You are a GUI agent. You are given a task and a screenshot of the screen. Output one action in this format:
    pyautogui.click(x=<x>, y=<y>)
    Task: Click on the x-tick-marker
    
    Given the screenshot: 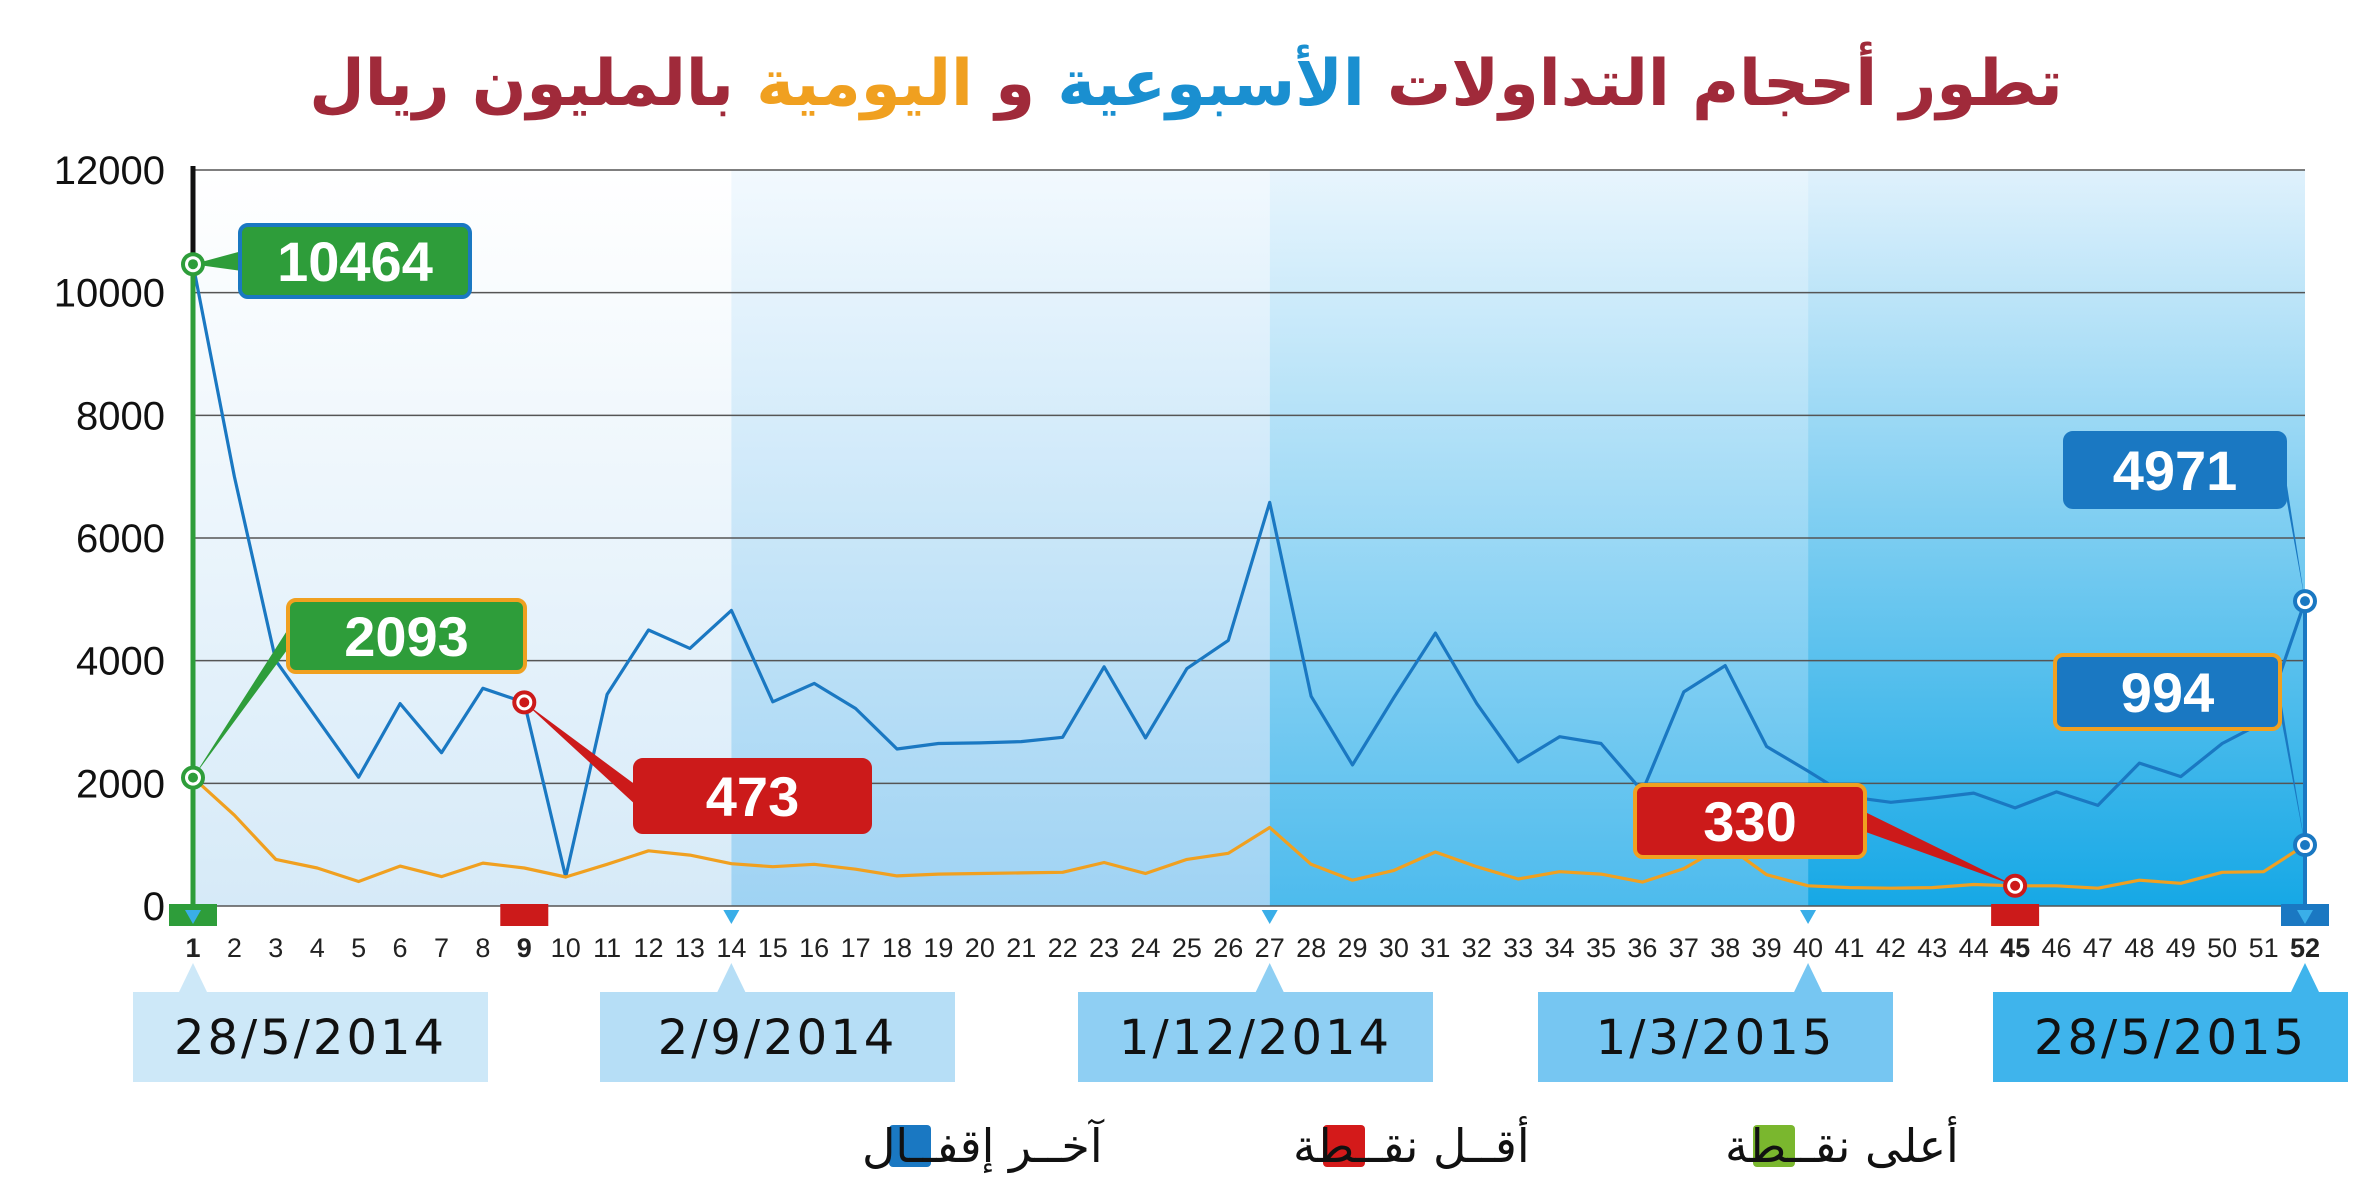 What is the action you would take?
    pyautogui.click(x=524, y=915)
    